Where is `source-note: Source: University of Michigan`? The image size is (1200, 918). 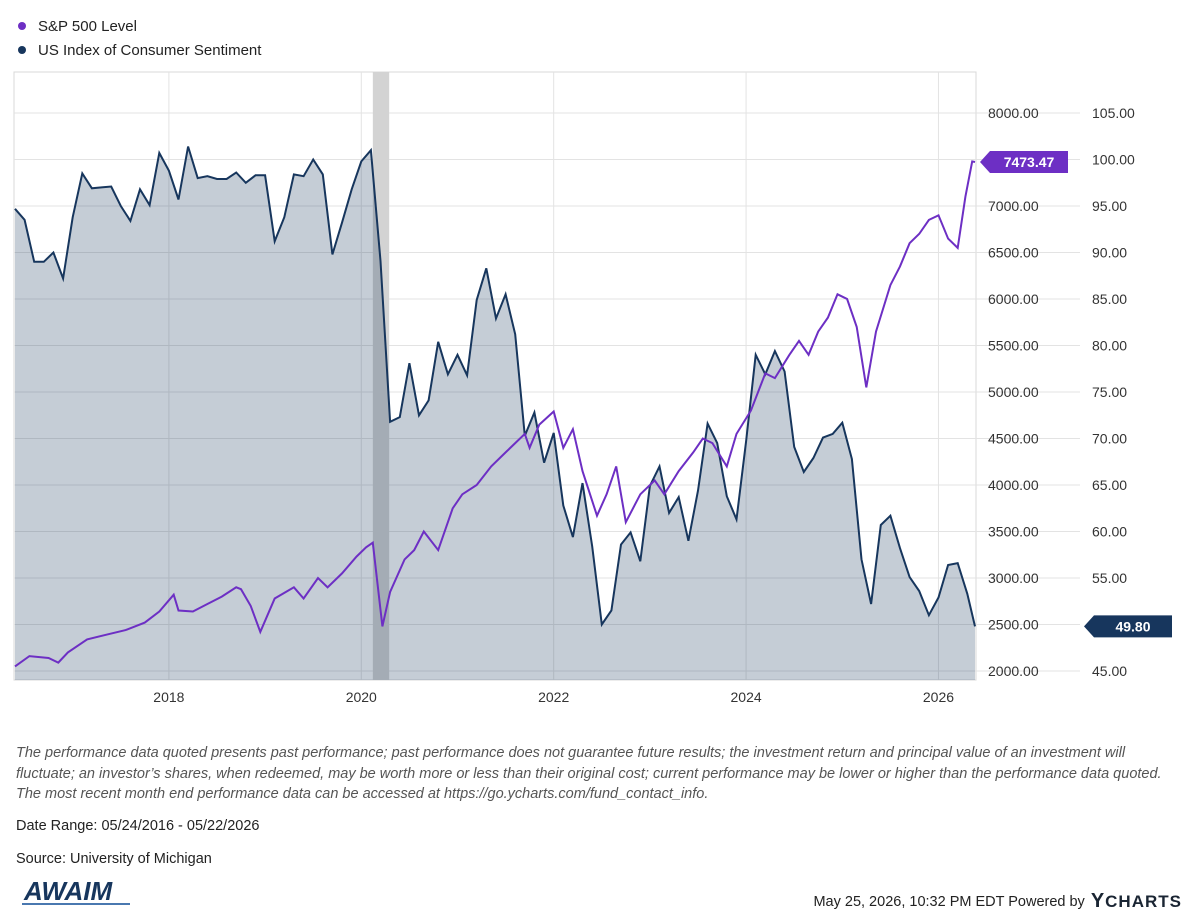
source-note: Source: University of Michigan is located at coordinates (114, 859).